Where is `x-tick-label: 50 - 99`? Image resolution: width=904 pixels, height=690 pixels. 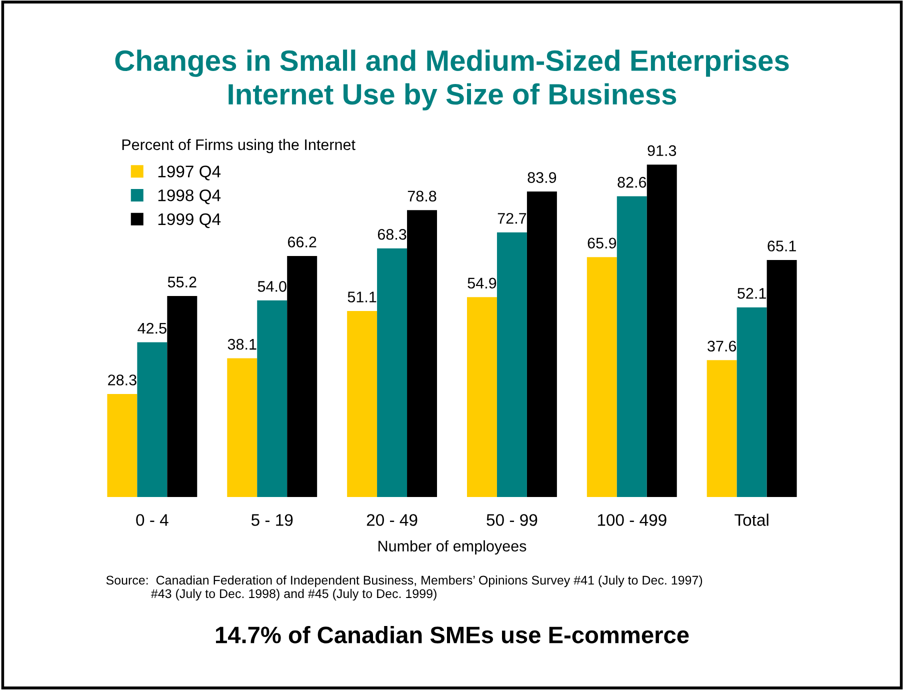
x-tick-label: 50 - 99 is located at coordinates (512, 520).